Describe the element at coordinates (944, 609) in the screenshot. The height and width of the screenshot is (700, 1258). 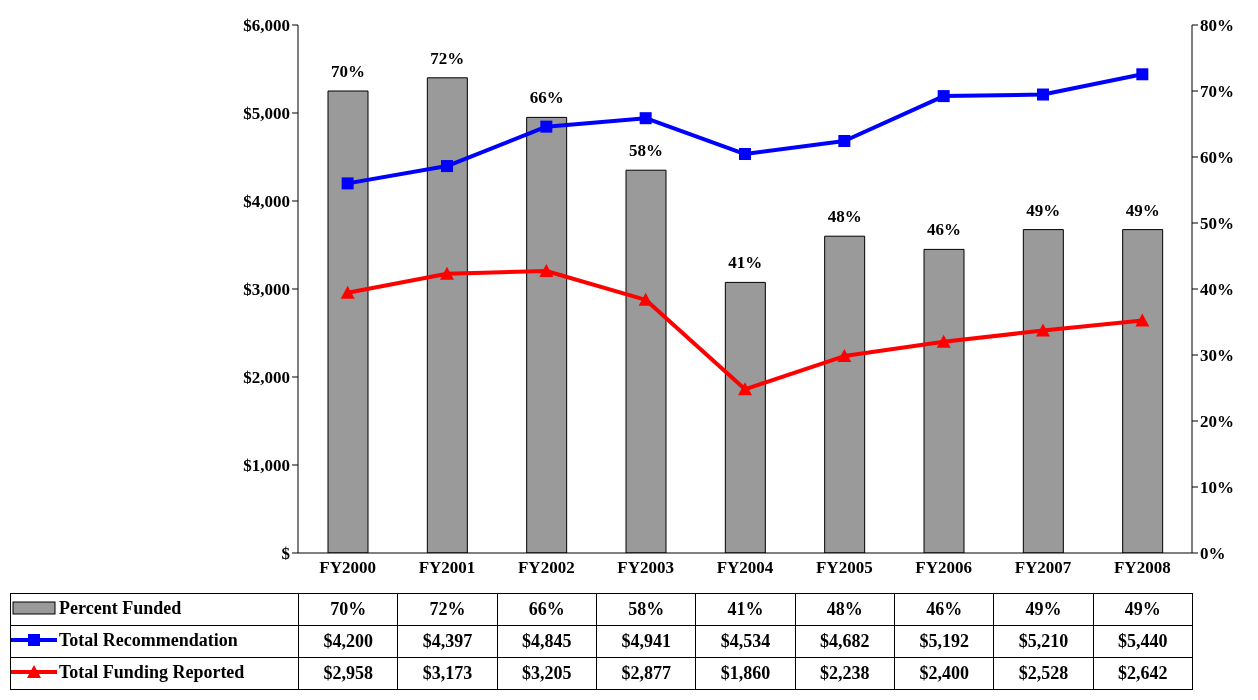
I see `data-label: 46%` at that location.